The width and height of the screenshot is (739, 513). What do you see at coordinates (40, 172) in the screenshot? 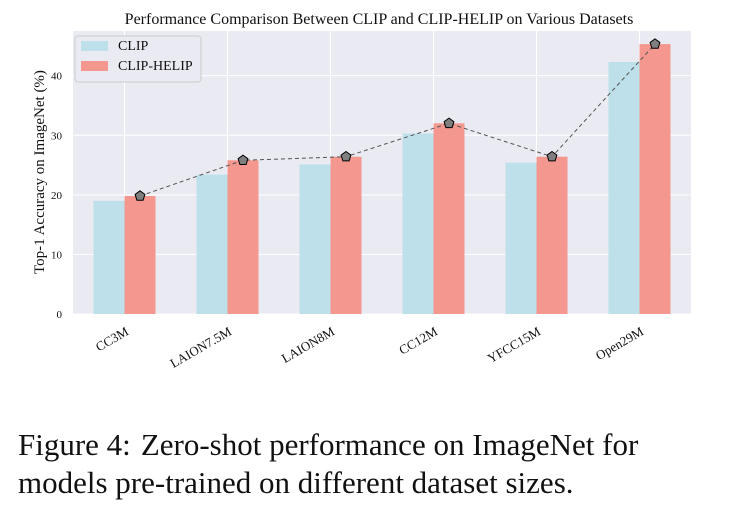
I see `y-axis-label: Top-1 Accuracy on ImageNet (%)` at bounding box center [40, 172].